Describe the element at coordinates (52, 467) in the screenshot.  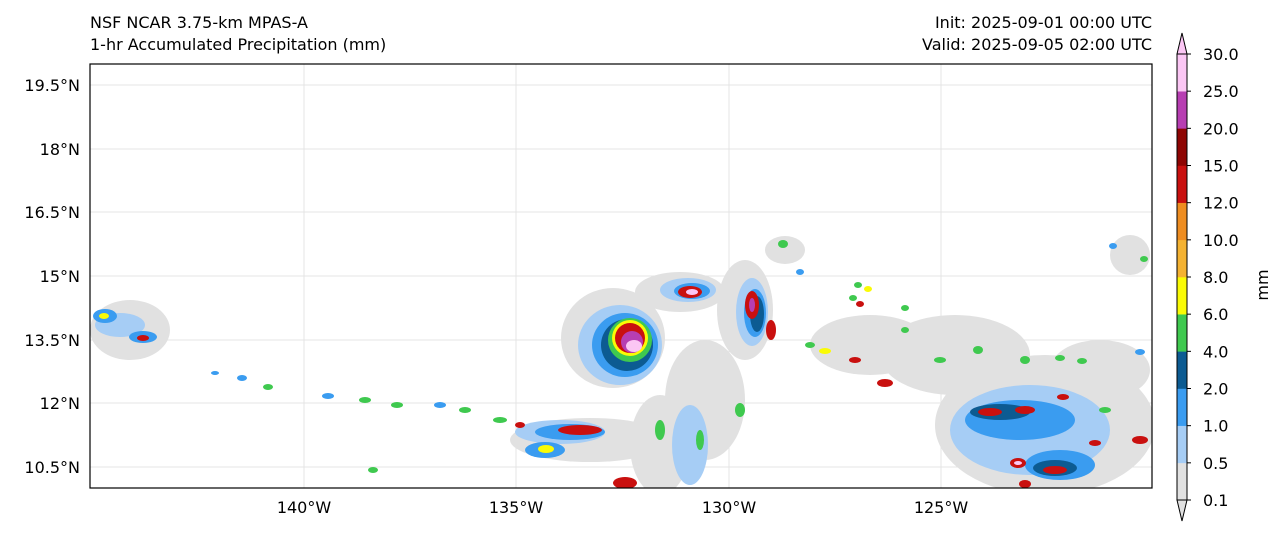
I see `lat-label: 10.5°N` at that location.